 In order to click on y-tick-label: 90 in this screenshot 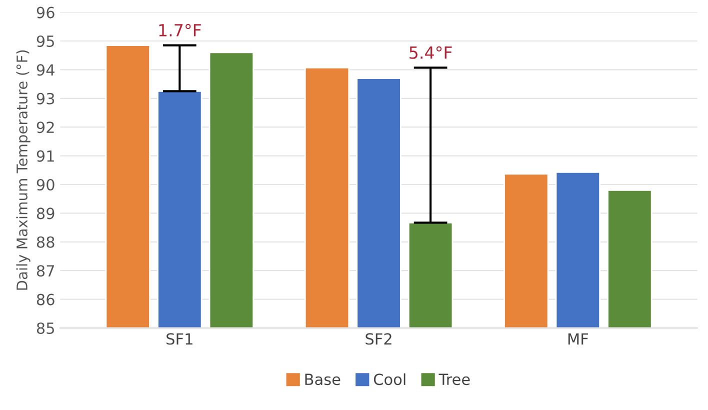, I will do `click(45, 184)`.